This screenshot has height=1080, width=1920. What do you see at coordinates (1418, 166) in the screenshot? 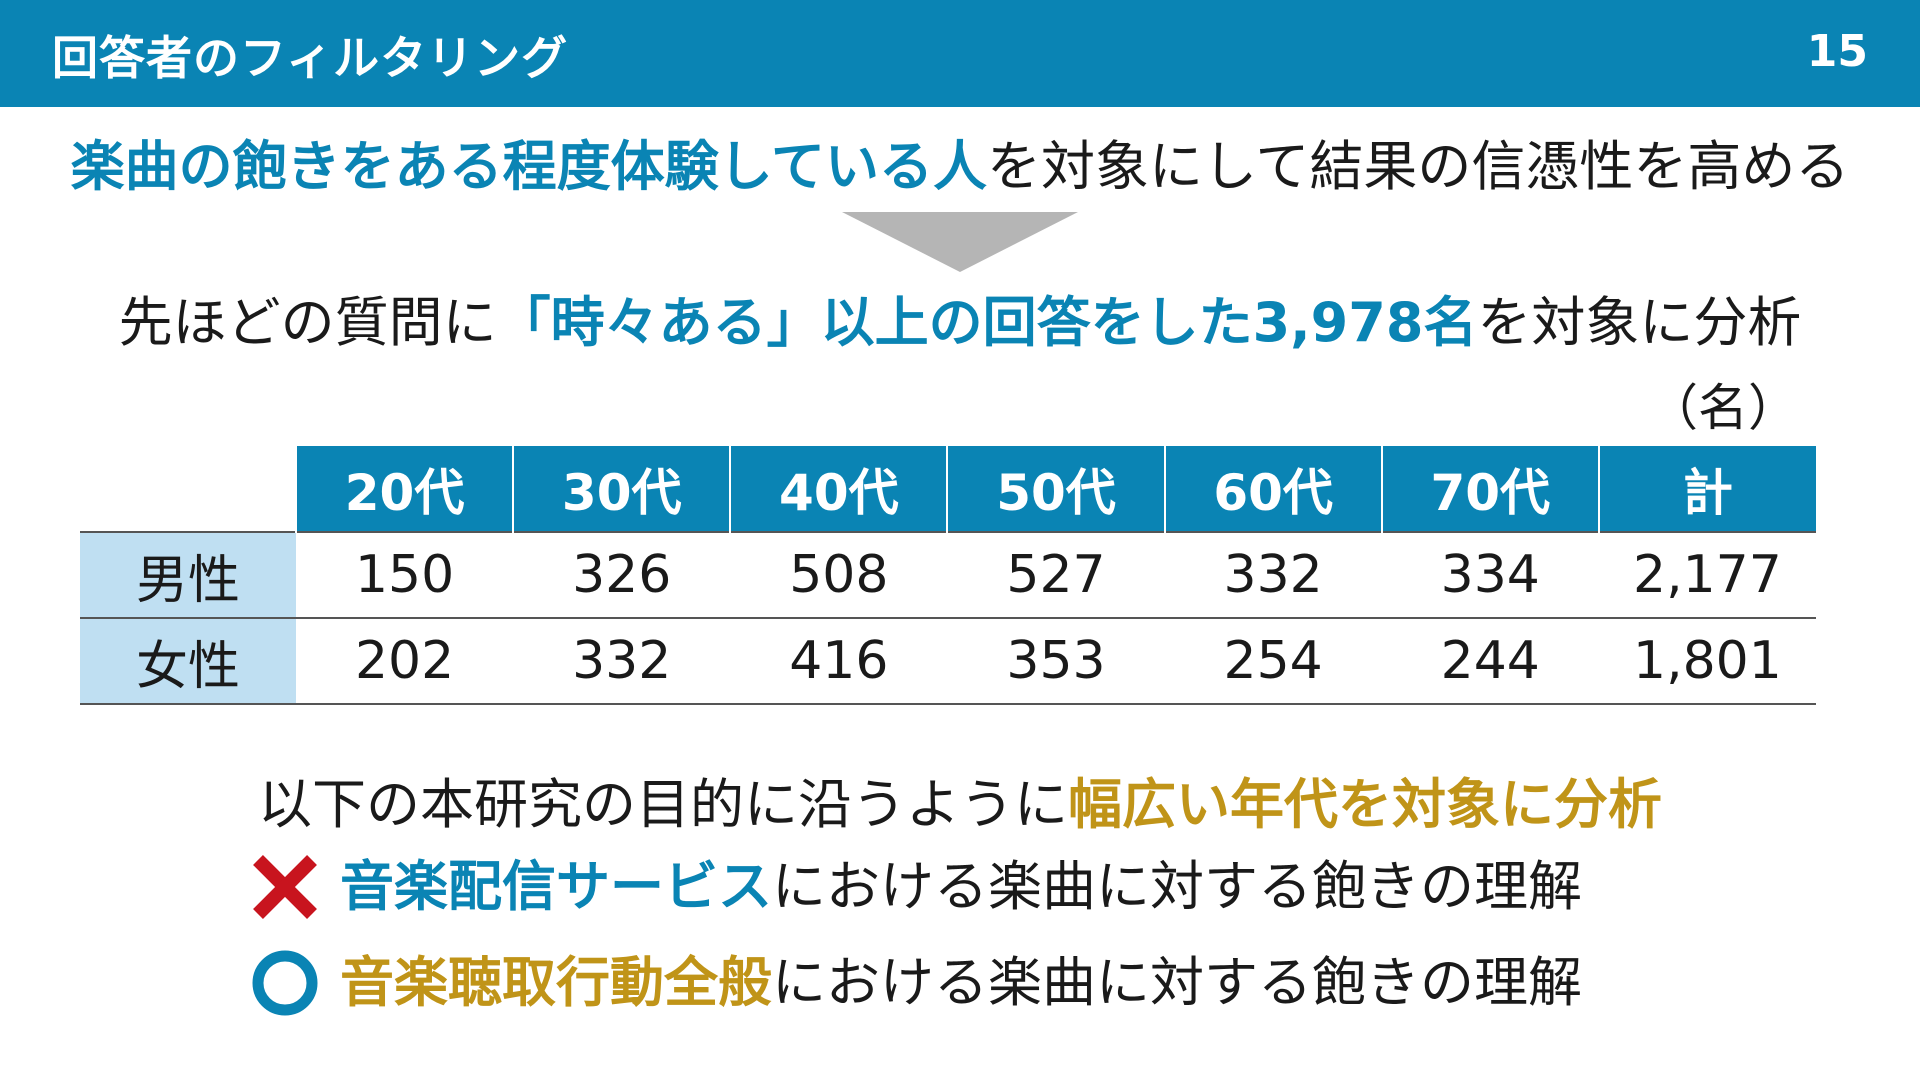
I see `lead-rest: を対象にして結果の信憑性を高める` at bounding box center [1418, 166].